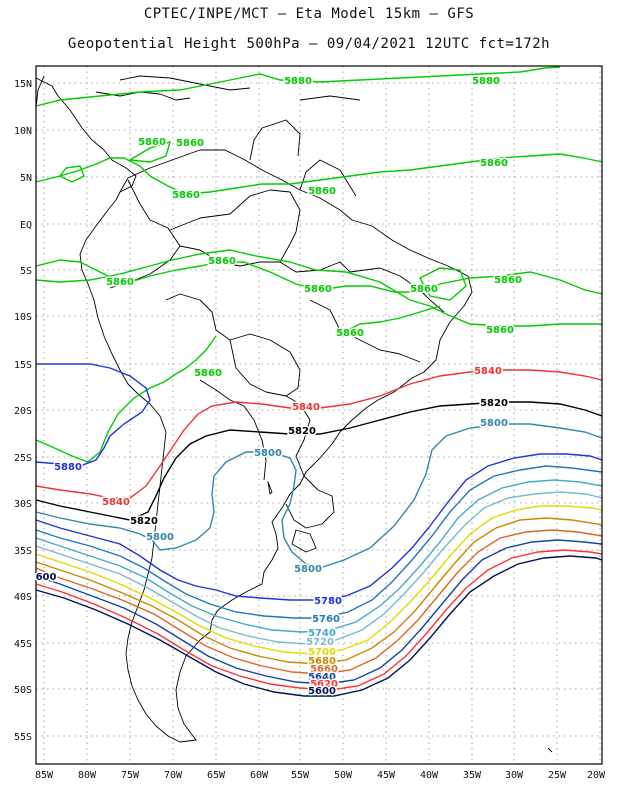 This screenshot has height=800, width=618. I want to click on contour-5860-b, so click(319, 277).